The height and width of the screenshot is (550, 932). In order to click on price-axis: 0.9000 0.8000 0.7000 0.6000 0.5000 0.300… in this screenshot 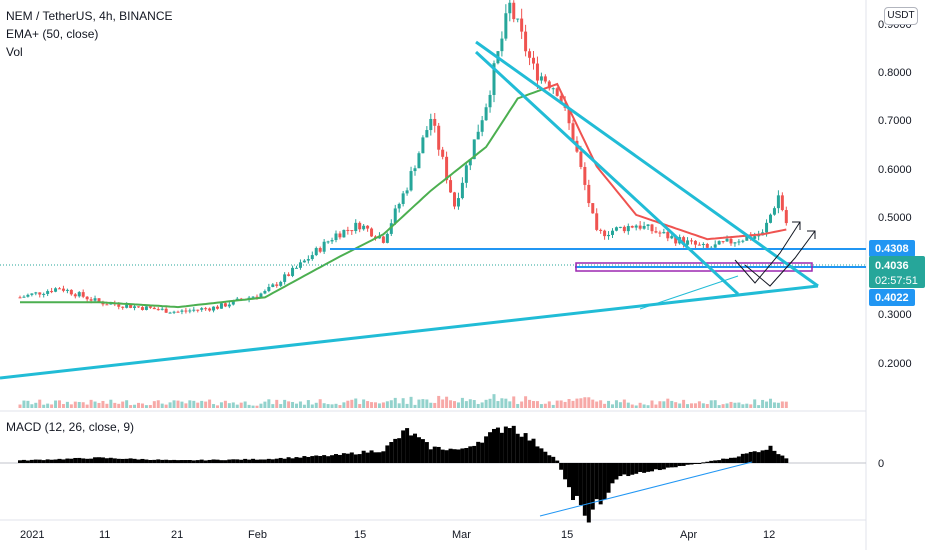, I will do `click(895, 194)`.